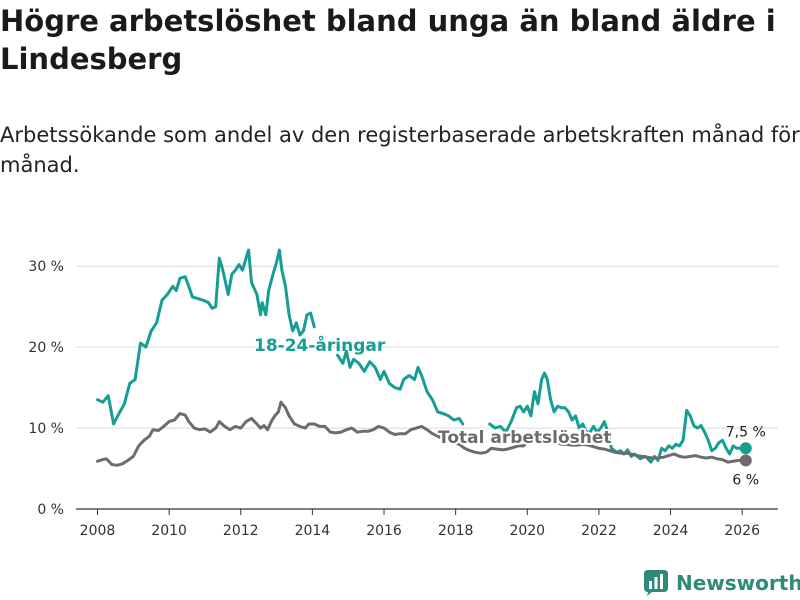  What do you see at coordinates (313, 531) in the screenshot?
I see `x-tick-label: 2014` at bounding box center [313, 531].